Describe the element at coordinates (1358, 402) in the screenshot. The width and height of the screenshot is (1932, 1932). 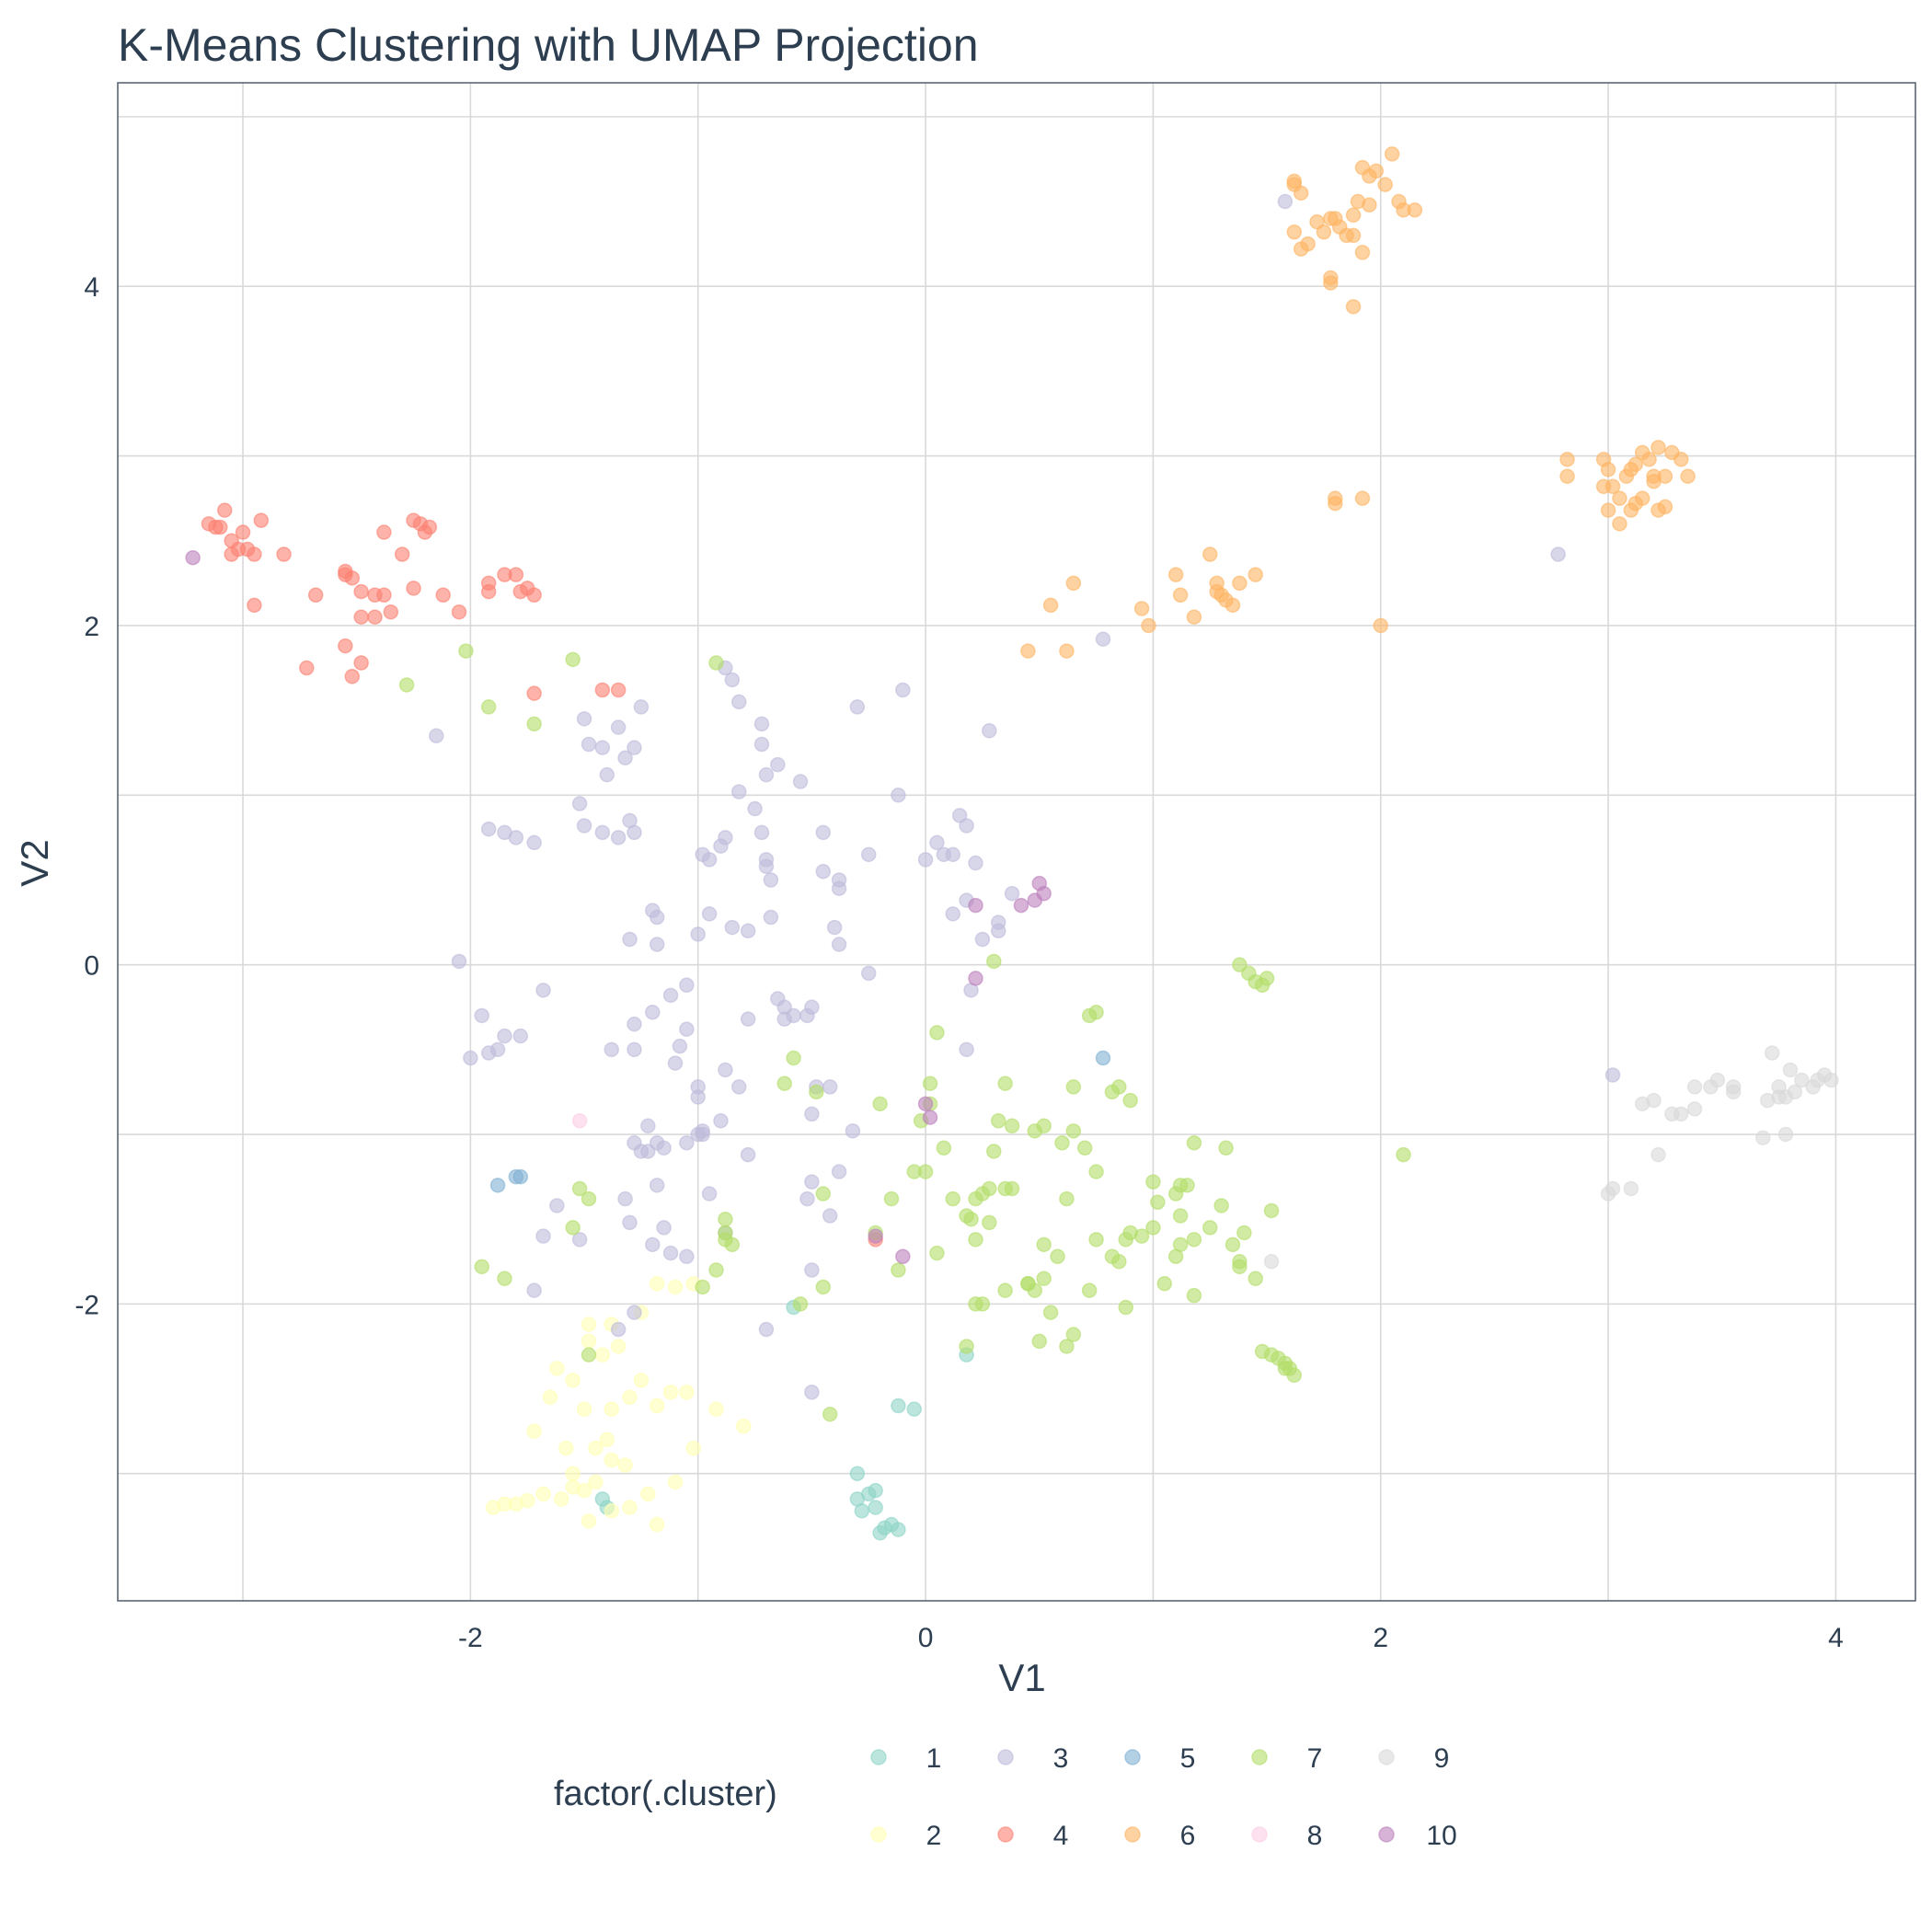
I see `cluster-6-points` at that location.